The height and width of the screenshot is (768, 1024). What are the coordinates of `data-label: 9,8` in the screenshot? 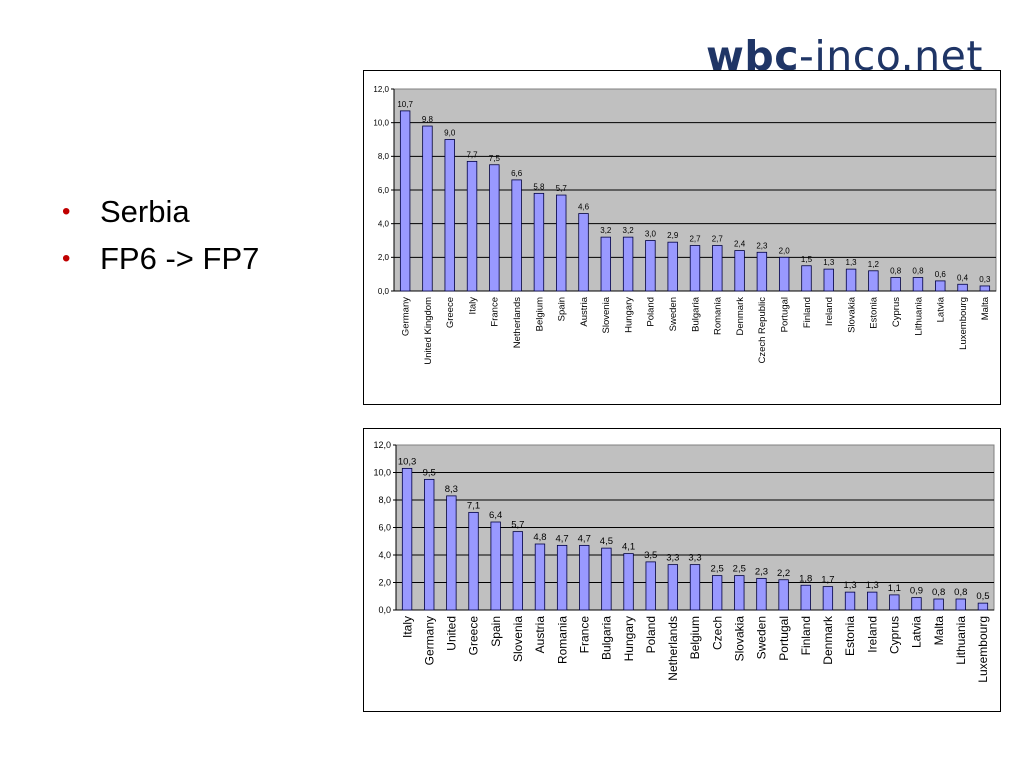 It's located at (428, 119).